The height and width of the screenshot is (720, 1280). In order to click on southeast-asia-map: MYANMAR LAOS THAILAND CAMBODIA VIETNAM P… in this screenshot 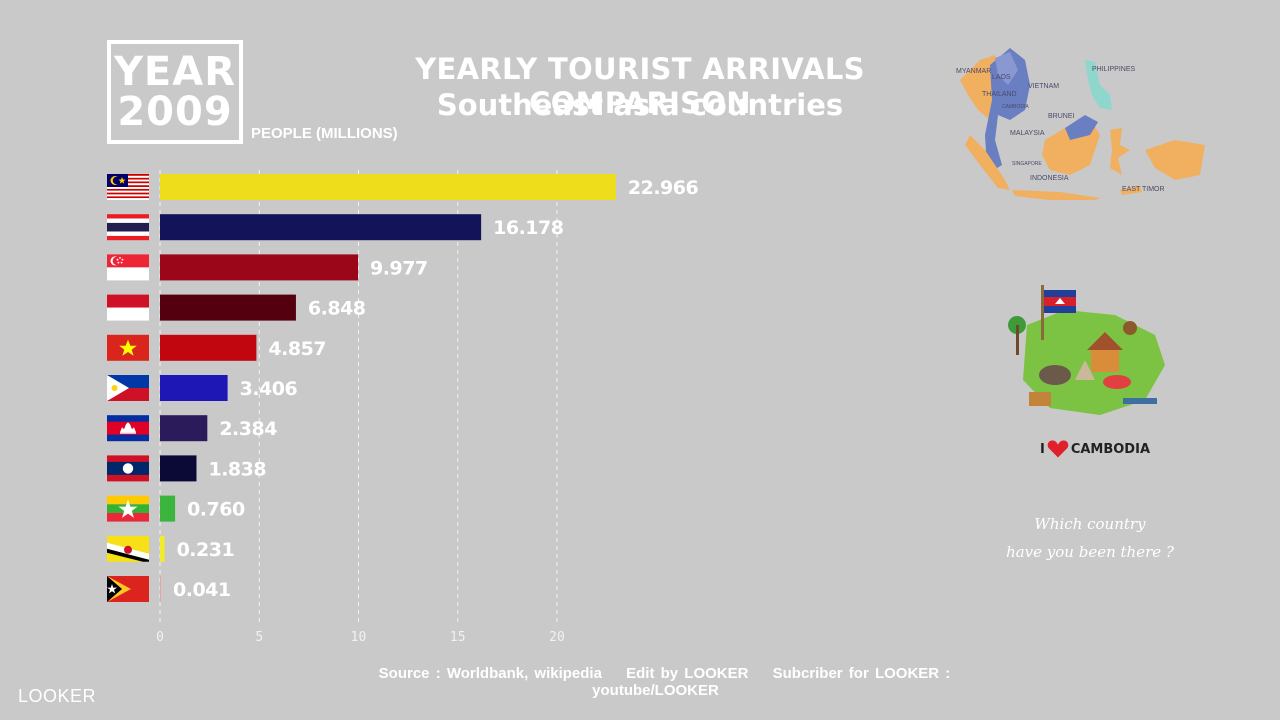, I will do `click(1080, 121)`.